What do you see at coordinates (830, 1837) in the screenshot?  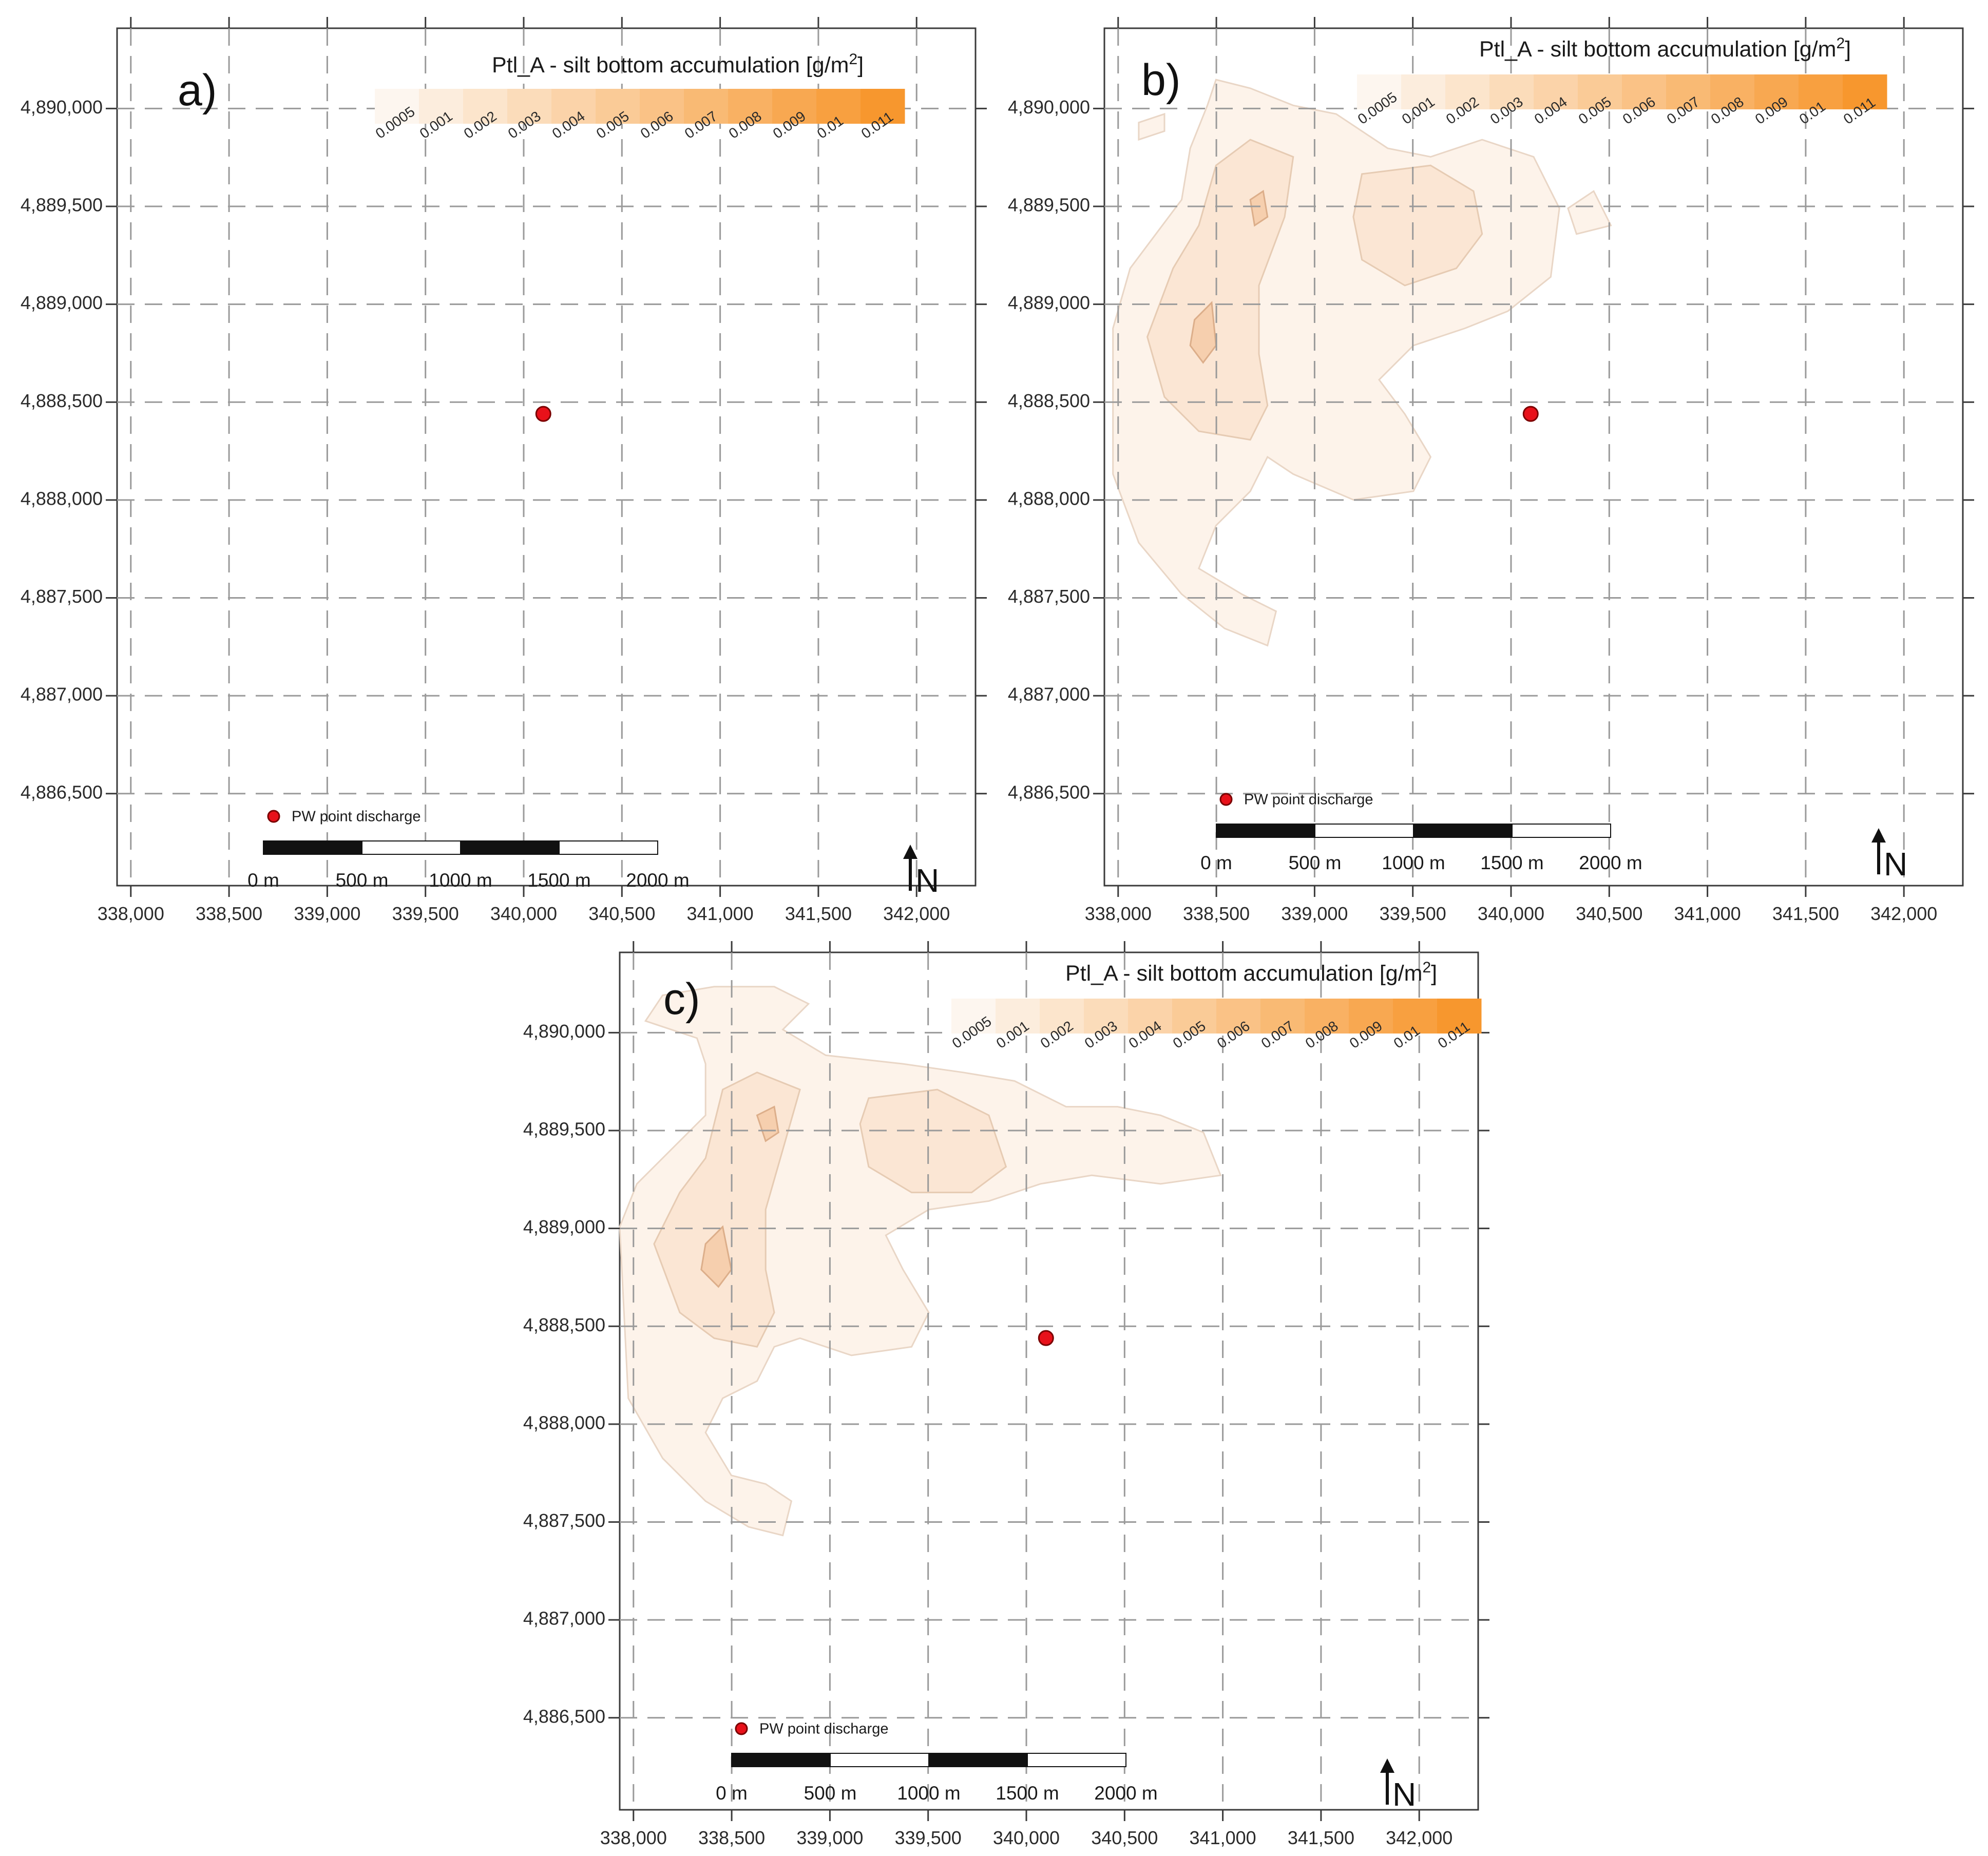 I see `x-tick-label: 339,000` at bounding box center [830, 1837].